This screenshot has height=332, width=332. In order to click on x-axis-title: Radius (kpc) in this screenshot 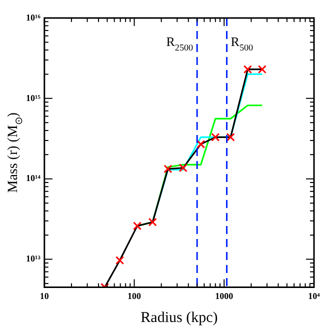, I will do `click(179, 318)`.